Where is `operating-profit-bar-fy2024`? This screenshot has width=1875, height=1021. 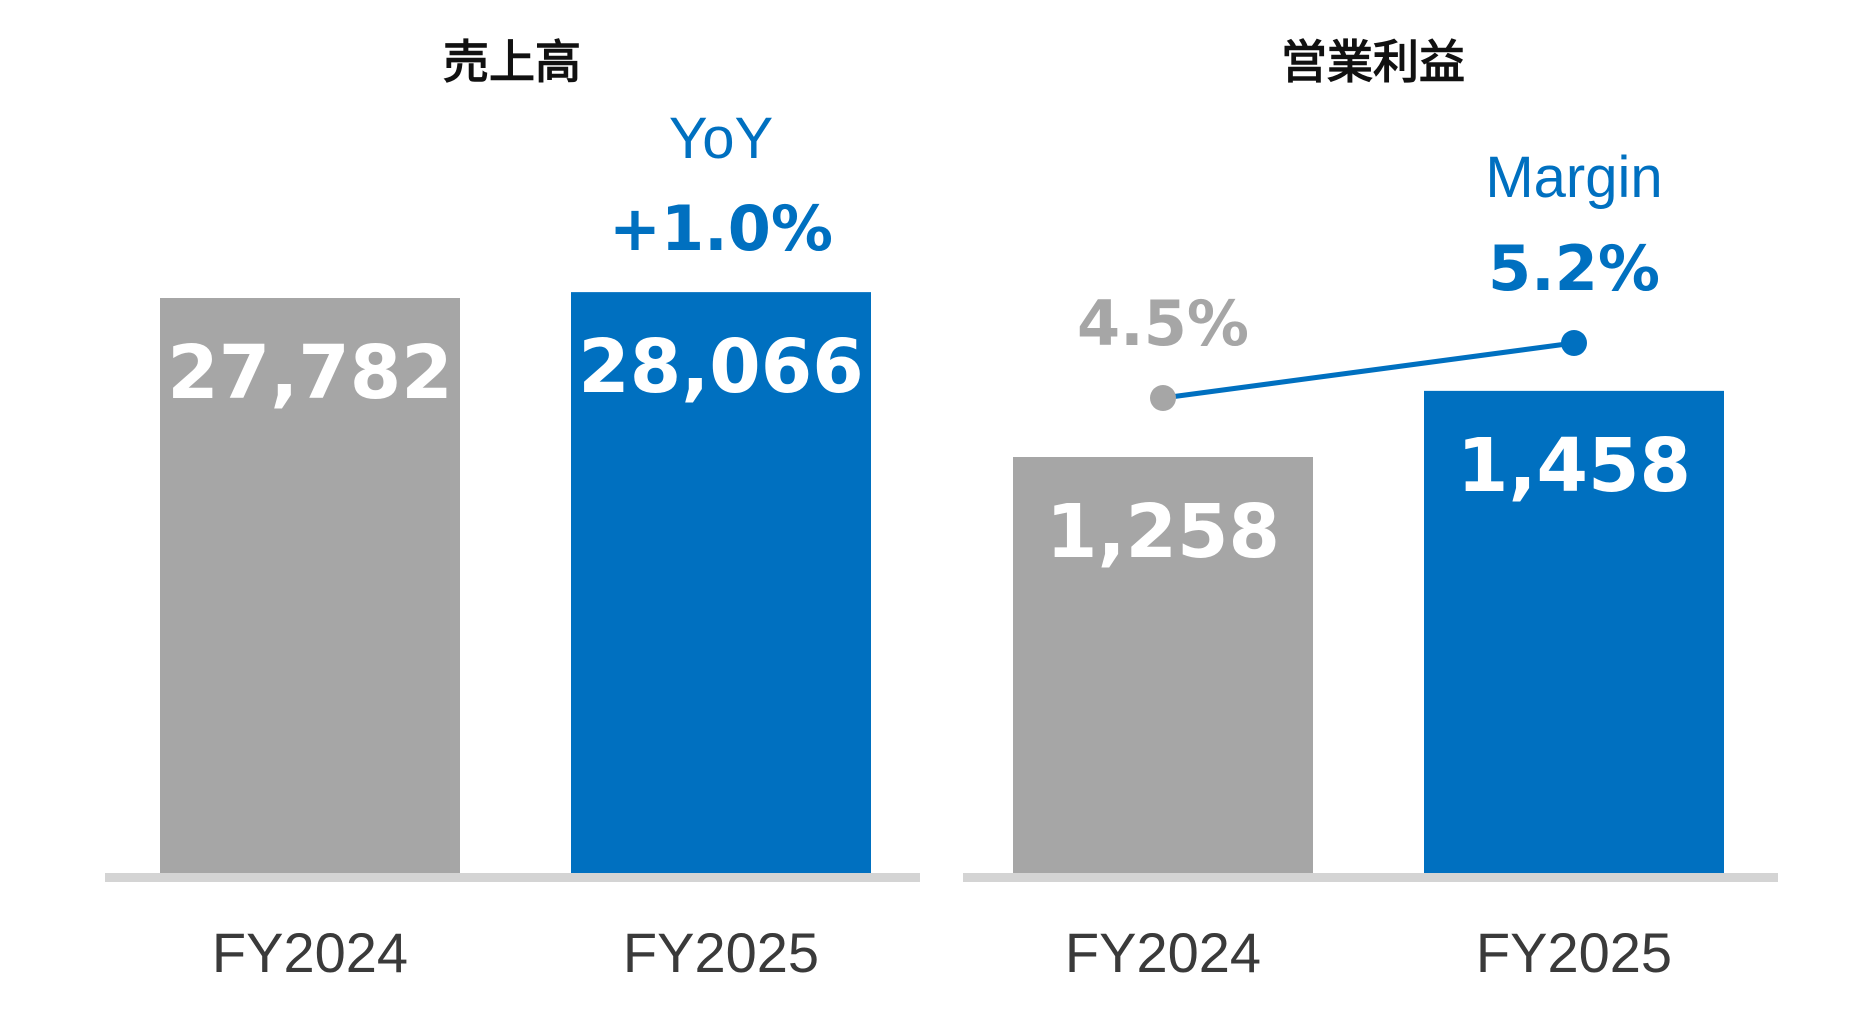
operating-profit-bar-fy2024 is located at coordinates (1163, 665).